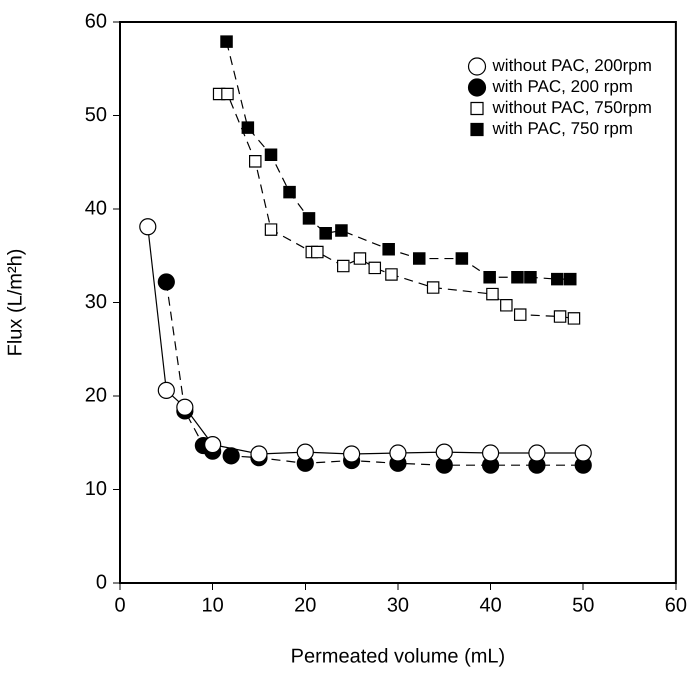  What do you see at coordinates (95, 115) in the screenshot?
I see `y-tick-label: 50` at bounding box center [95, 115].